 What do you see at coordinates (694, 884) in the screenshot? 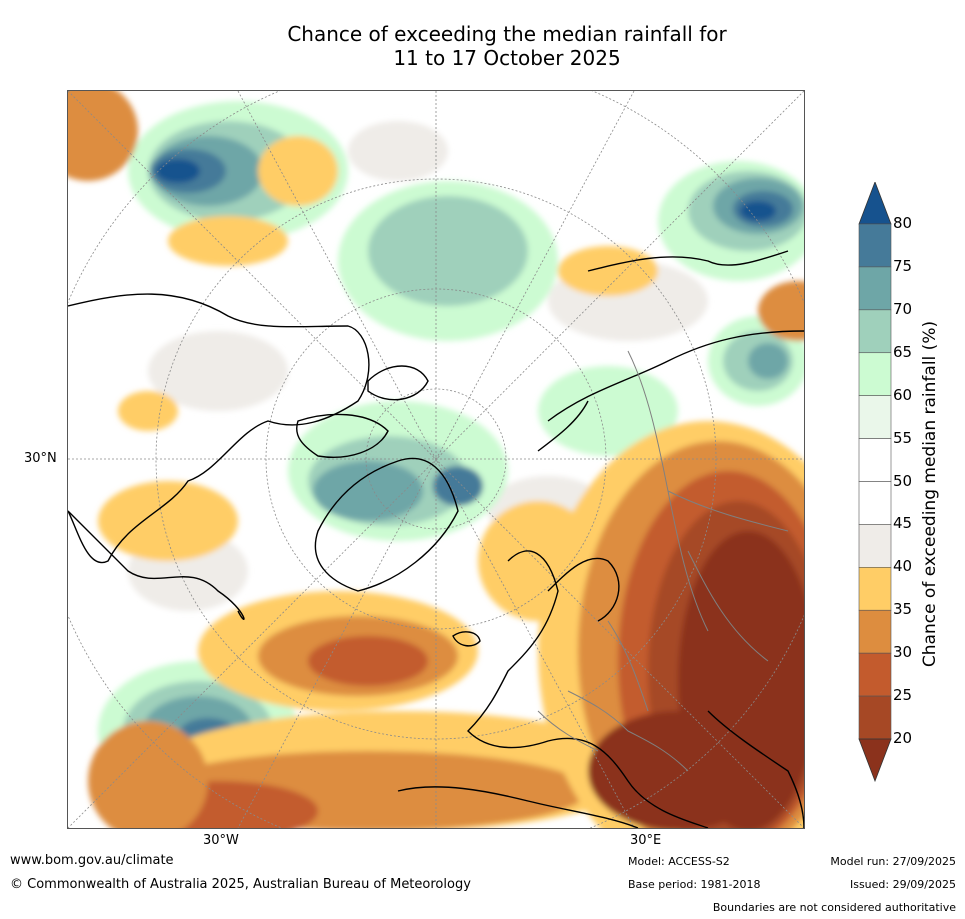
I see `footer-base-period: Base period: 1981-2018` at bounding box center [694, 884].